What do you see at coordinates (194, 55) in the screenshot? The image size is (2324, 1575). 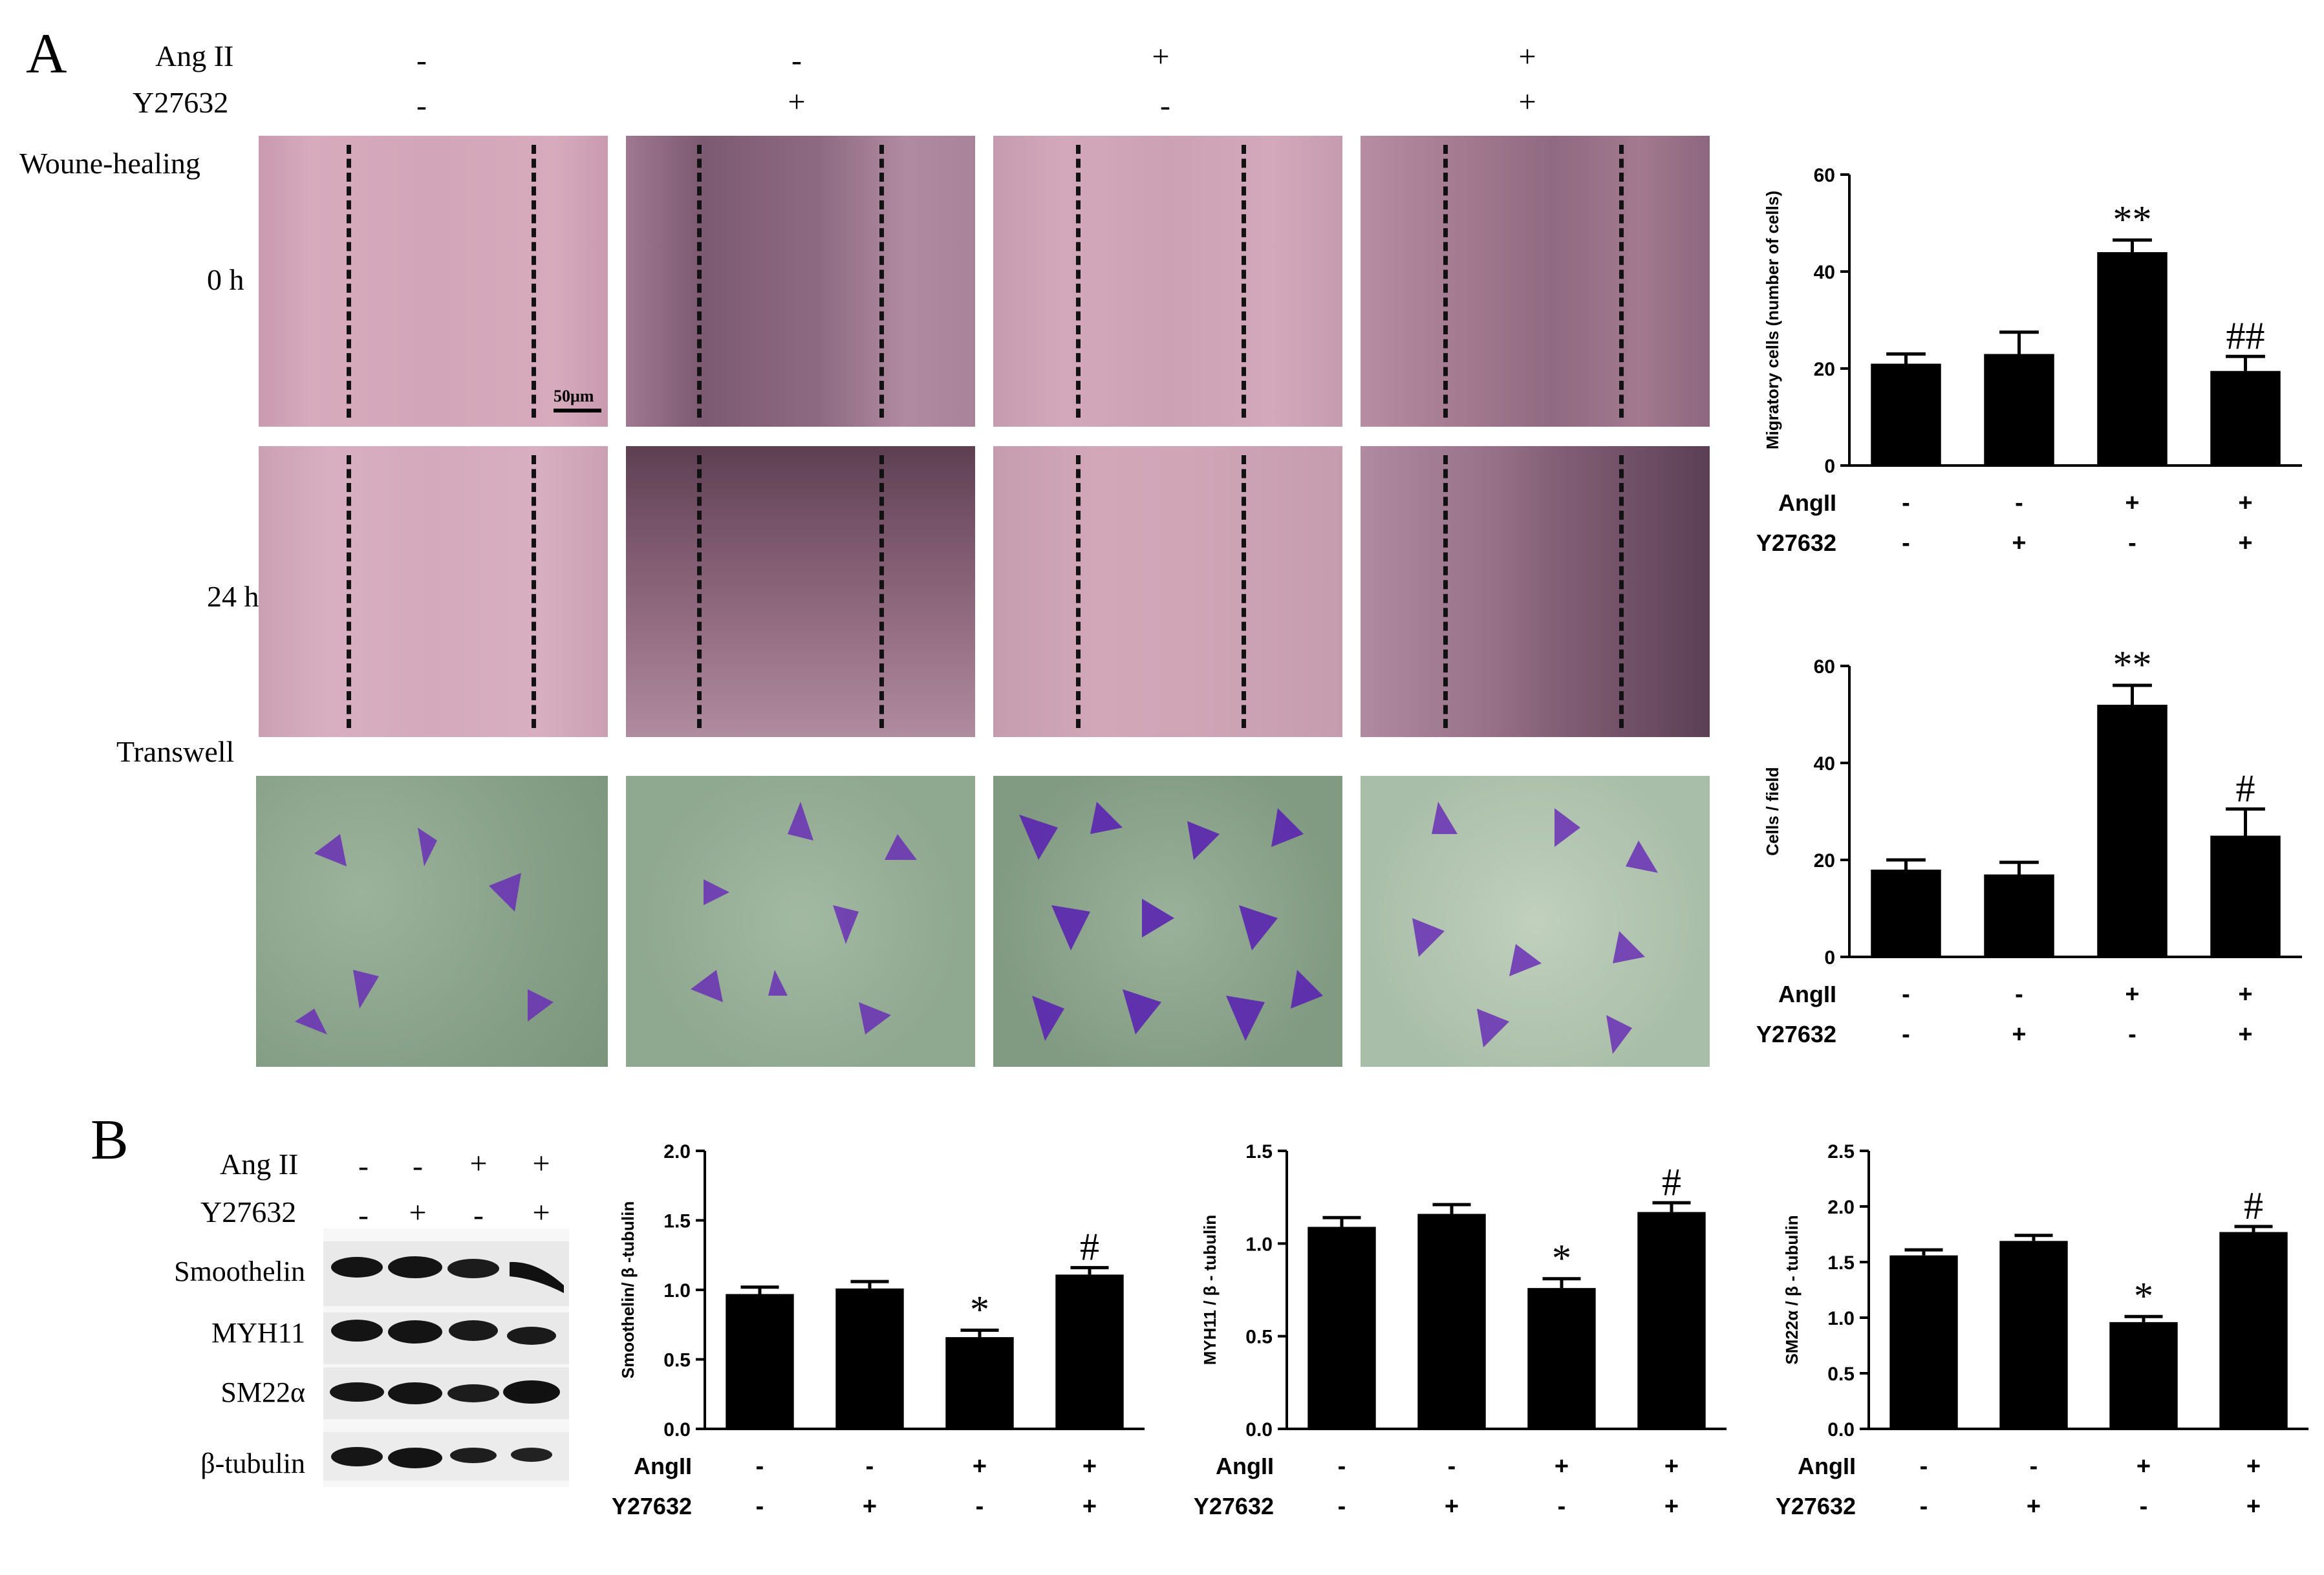 I see `treatment-label-angii: Ang II` at bounding box center [194, 55].